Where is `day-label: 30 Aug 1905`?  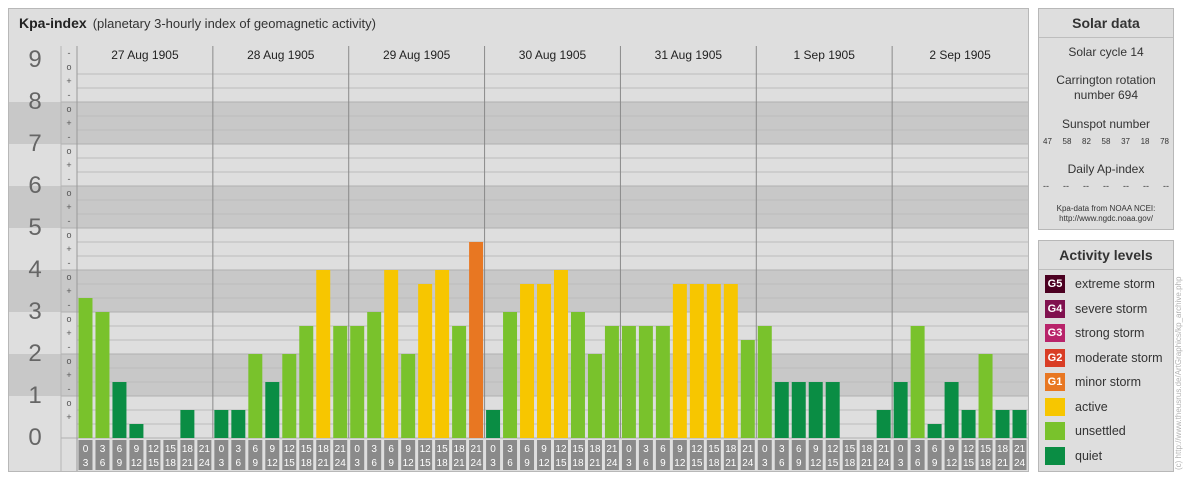 day-label: 30 Aug 1905 is located at coordinates (553, 55).